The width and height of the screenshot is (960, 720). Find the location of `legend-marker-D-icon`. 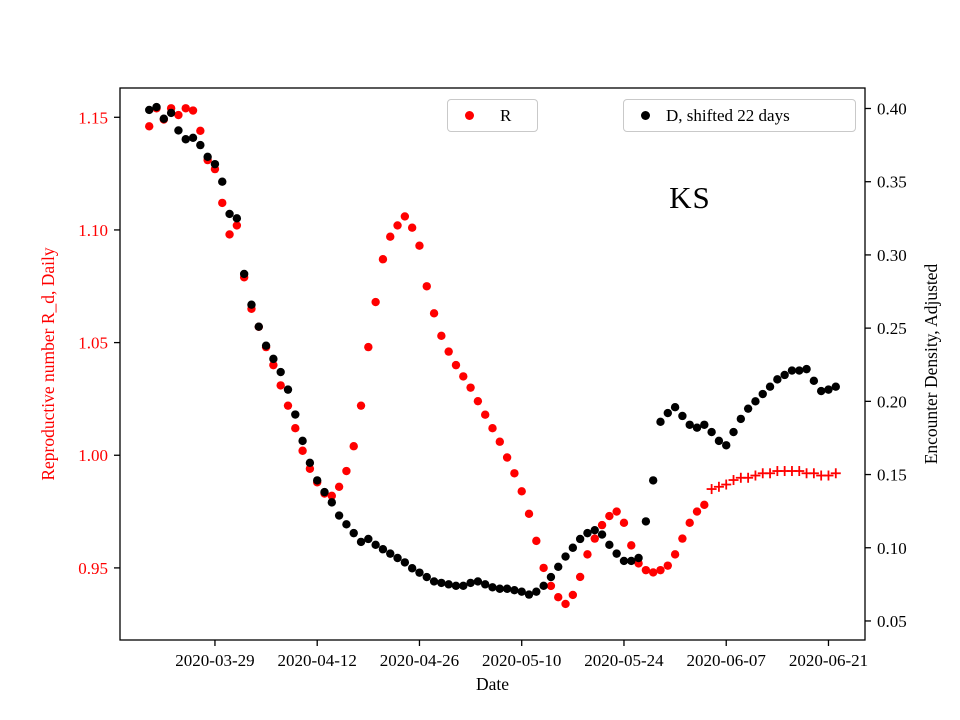

legend-marker-D-icon is located at coordinates (645, 115).